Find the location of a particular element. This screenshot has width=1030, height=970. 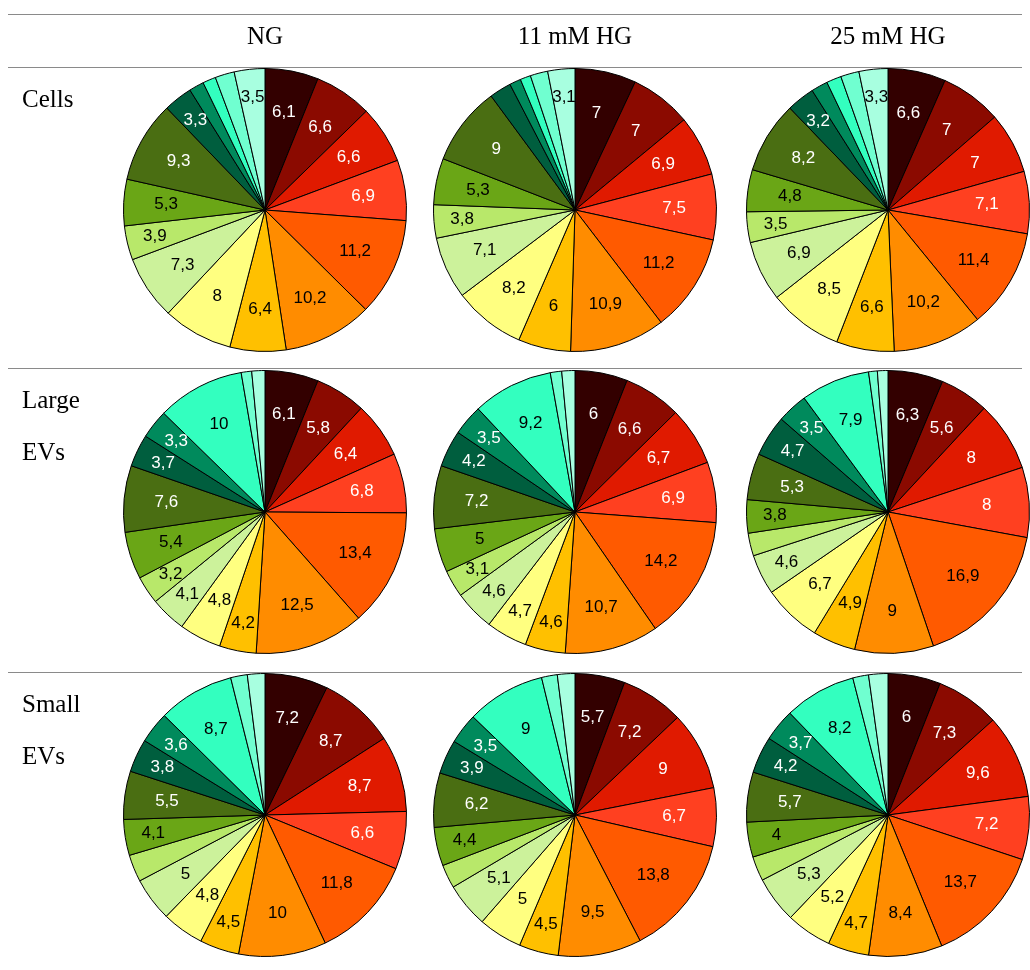

data-label: 8,4 is located at coordinates (900, 912).